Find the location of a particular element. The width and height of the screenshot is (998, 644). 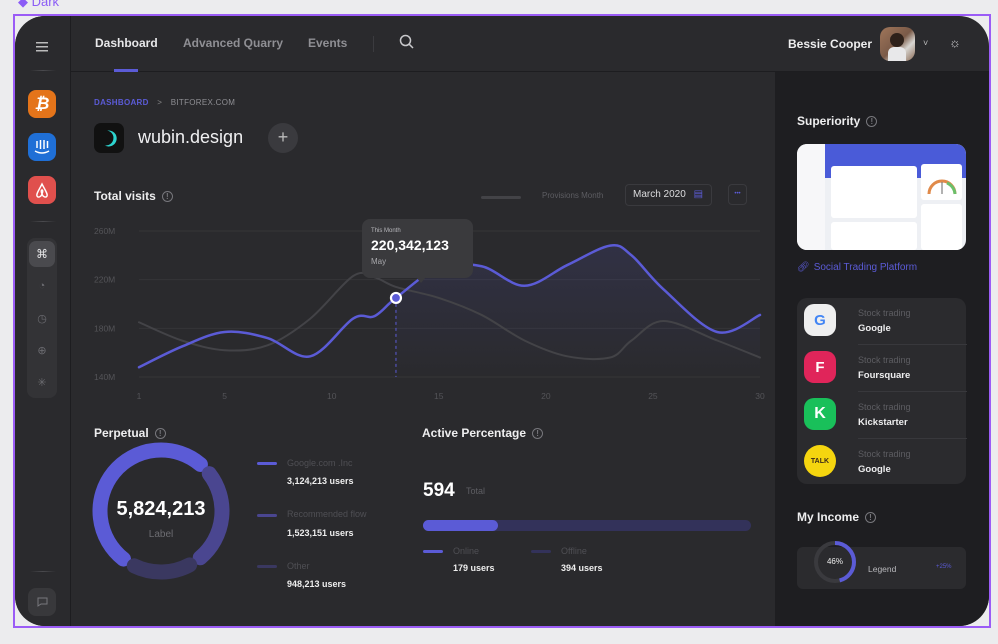

active-percentage-title: Active Percentage! is located at coordinates (483, 433).